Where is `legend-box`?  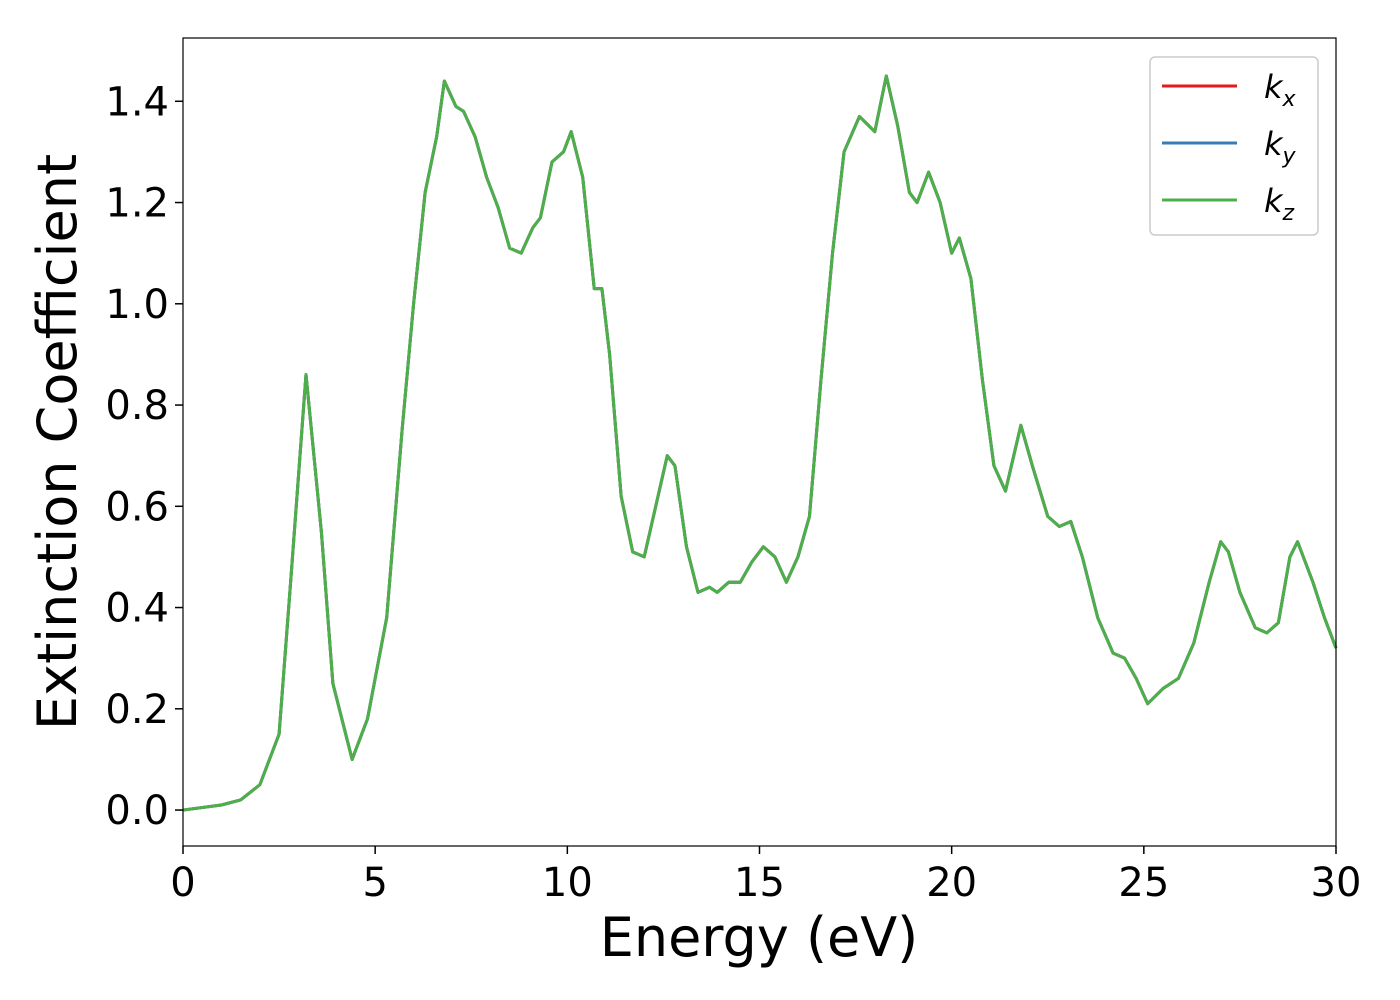
legend-box is located at coordinates (1234, 146).